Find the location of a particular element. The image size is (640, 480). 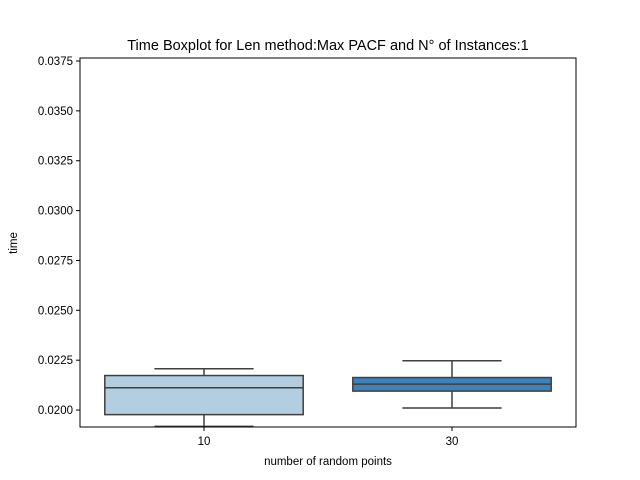

y-tick-label: 0.0375 is located at coordinates (55, 62).